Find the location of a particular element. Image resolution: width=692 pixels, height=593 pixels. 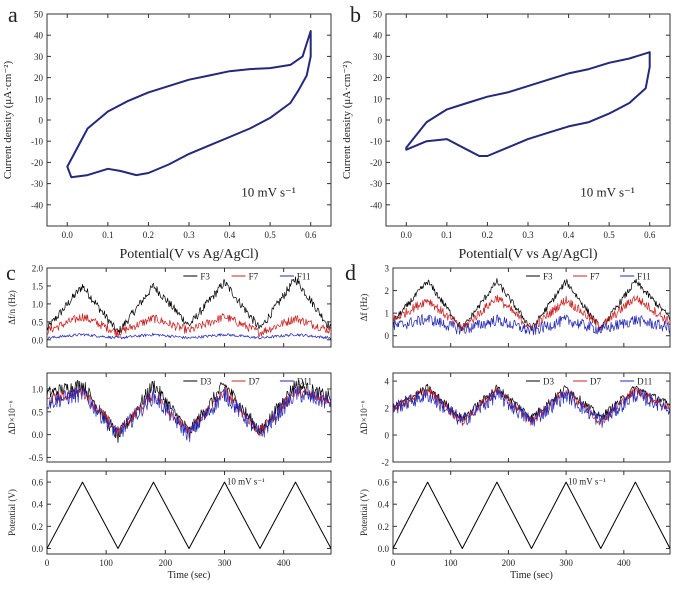

legend-label: D3 is located at coordinates (548, 382).